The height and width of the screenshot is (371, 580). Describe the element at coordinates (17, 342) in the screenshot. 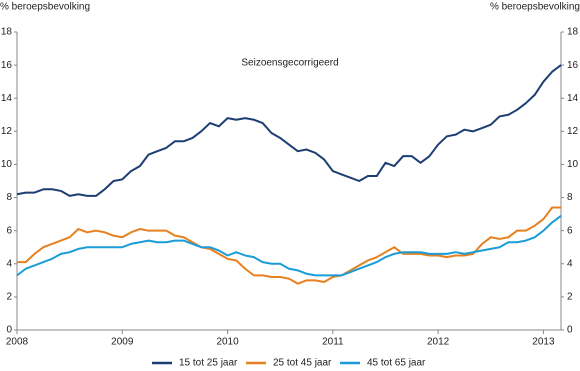

I see `x-tick-label: 2008` at that location.